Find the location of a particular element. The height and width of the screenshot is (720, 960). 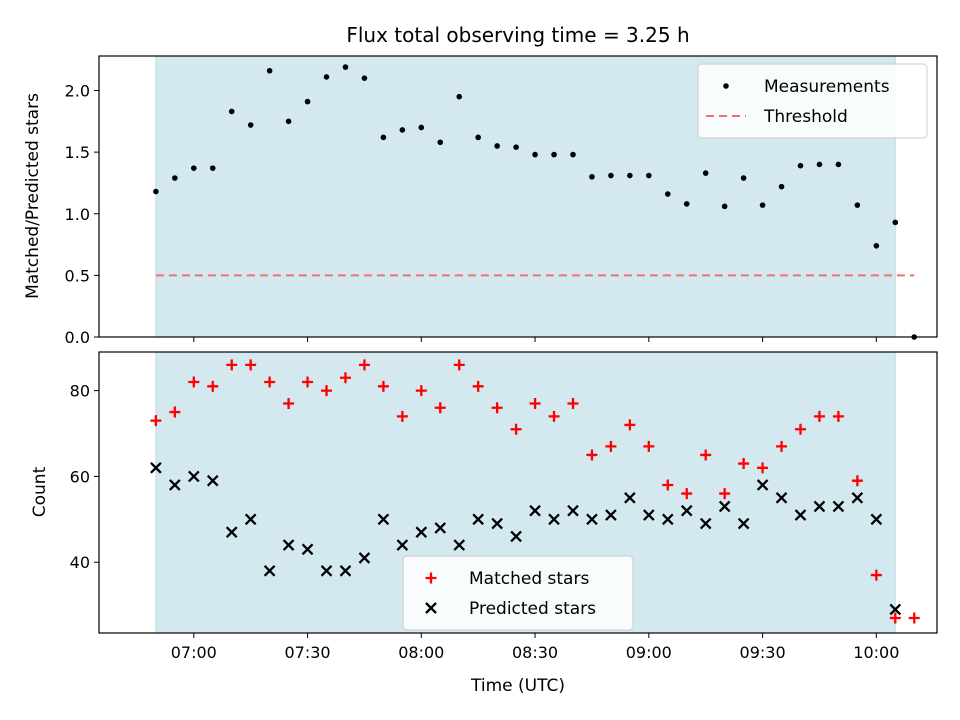

legend-measurements-marker is located at coordinates (726, 86).